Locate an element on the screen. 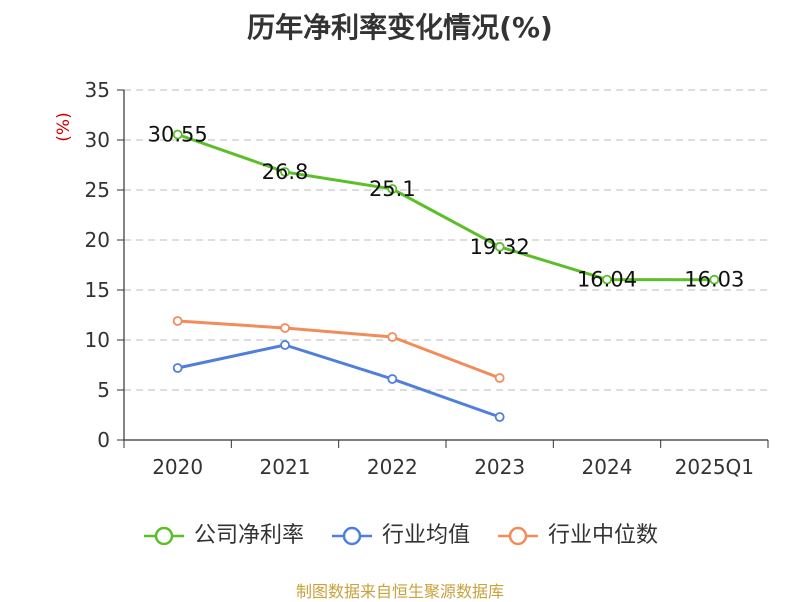 Image resolution: width=800 pixels, height=602 pixels. data-label-company-2023: 19.32 is located at coordinates (500, 247).